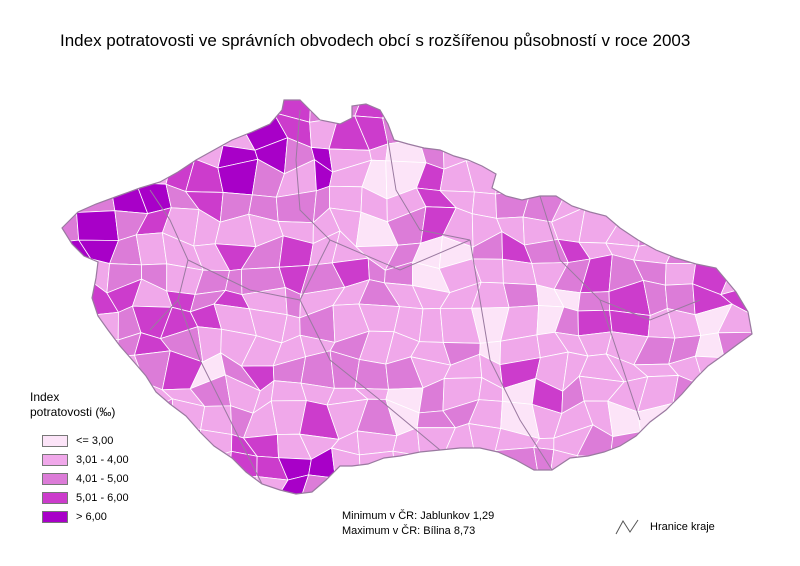  I want to click on minimum-text: Minimum v ČR: Jablunkov 1,29, so click(418, 516).